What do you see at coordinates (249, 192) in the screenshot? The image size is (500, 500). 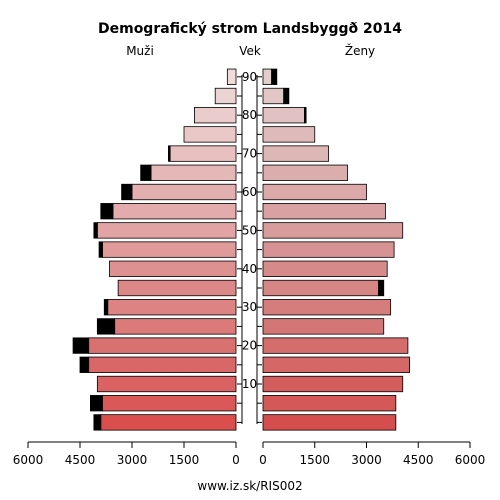 I see `age-tick-label: 60` at bounding box center [249, 192].